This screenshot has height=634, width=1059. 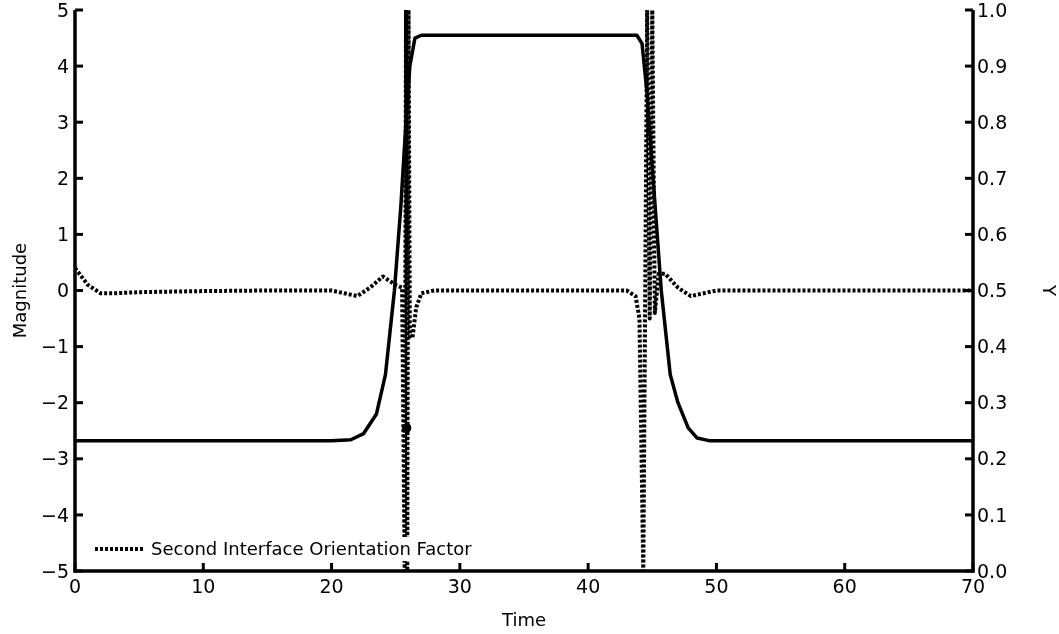 What do you see at coordinates (992, 234) in the screenshot?
I see `y2-tick-label: 0.6` at bounding box center [992, 234].